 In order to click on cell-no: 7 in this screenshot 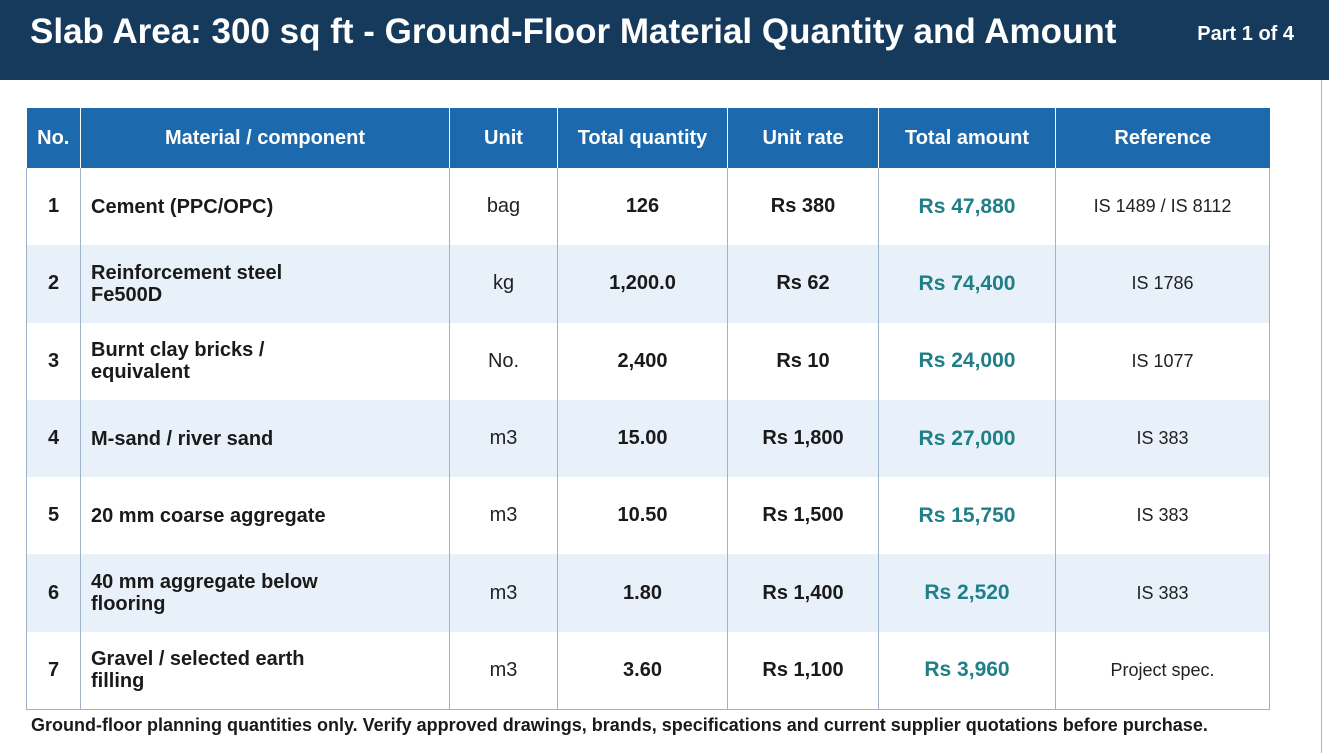, I will do `click(53, 670)`.